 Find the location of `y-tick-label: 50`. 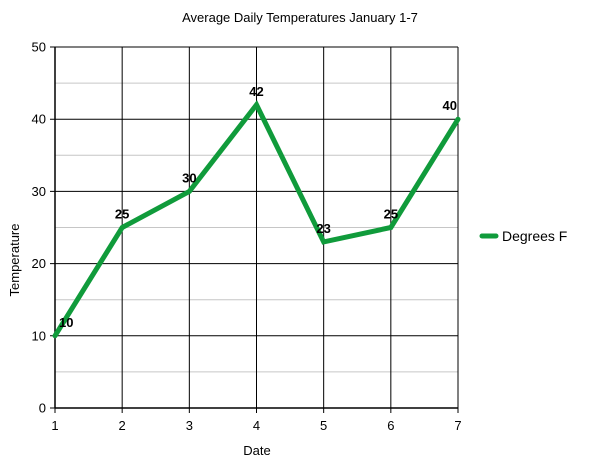

y-tick-label: 50 is located at coordinates (39, 47).